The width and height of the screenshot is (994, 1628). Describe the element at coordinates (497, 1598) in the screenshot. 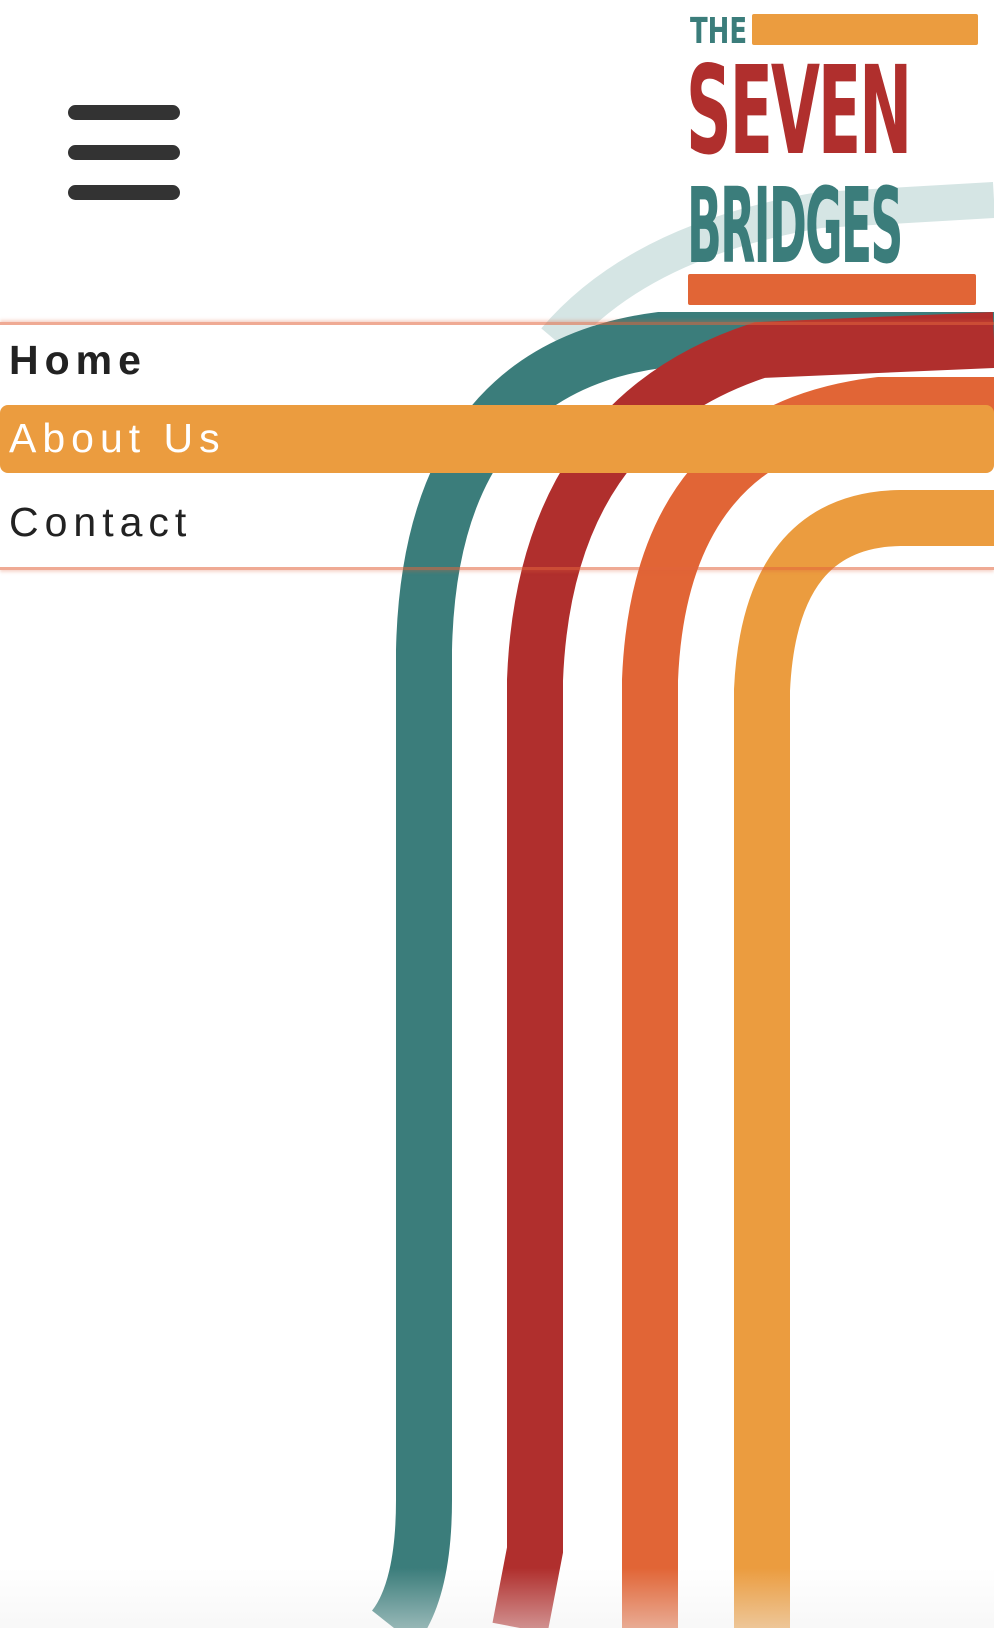

I see `bottom-fade` at that location.